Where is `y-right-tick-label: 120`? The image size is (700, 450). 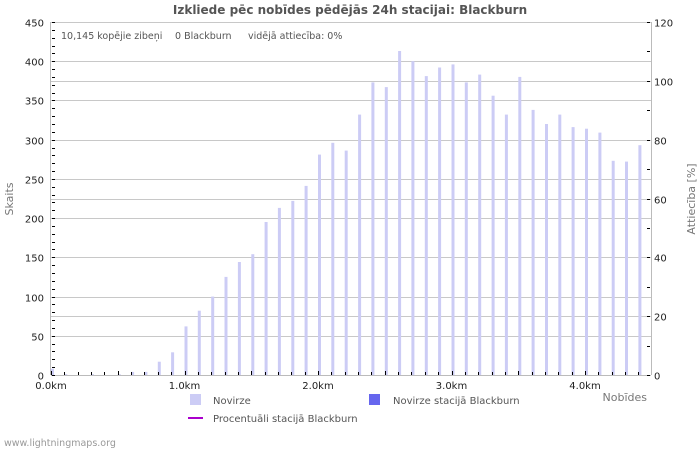 y-right-tick-label: 120 is located at coordinates (663, 24).